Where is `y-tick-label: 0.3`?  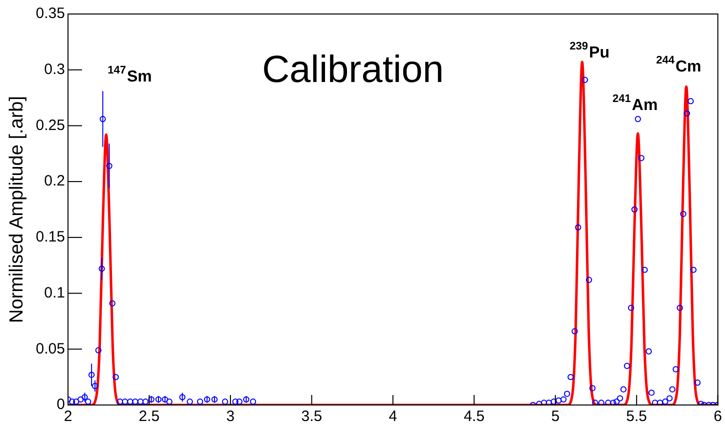
y-tick-label: 0.3 is located at coordinates (54, 69).